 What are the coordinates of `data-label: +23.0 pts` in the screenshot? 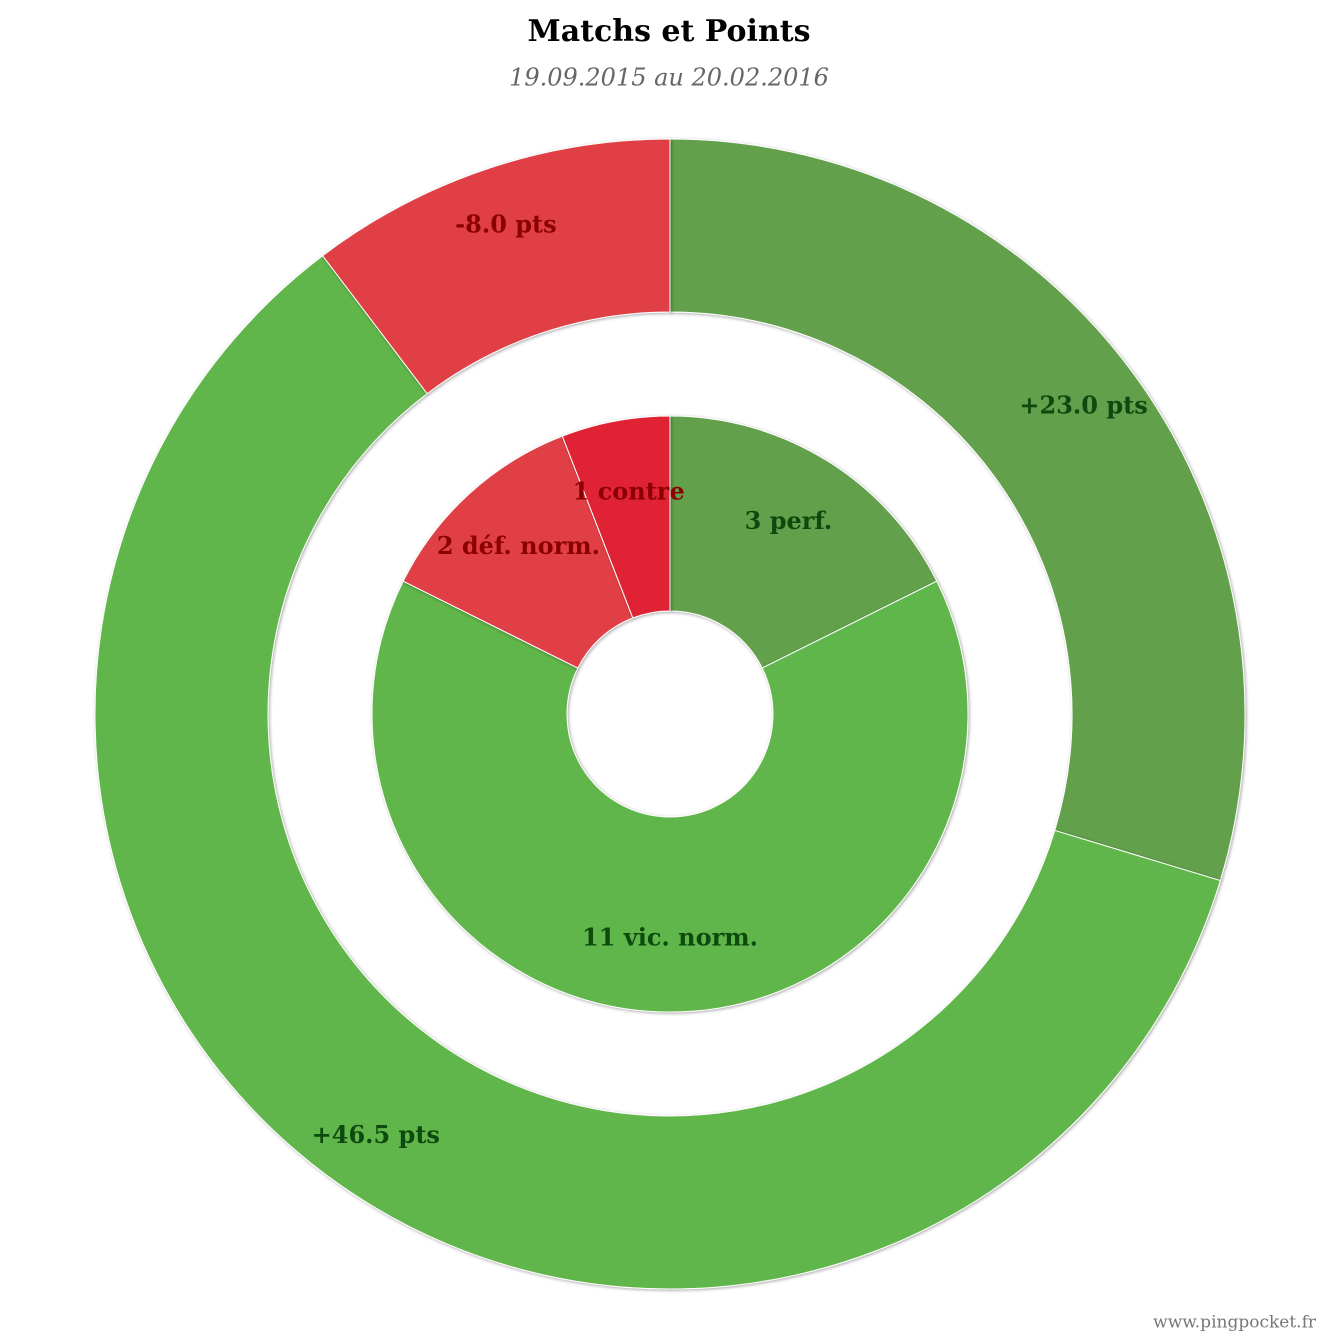 It's located at (1083, 405).